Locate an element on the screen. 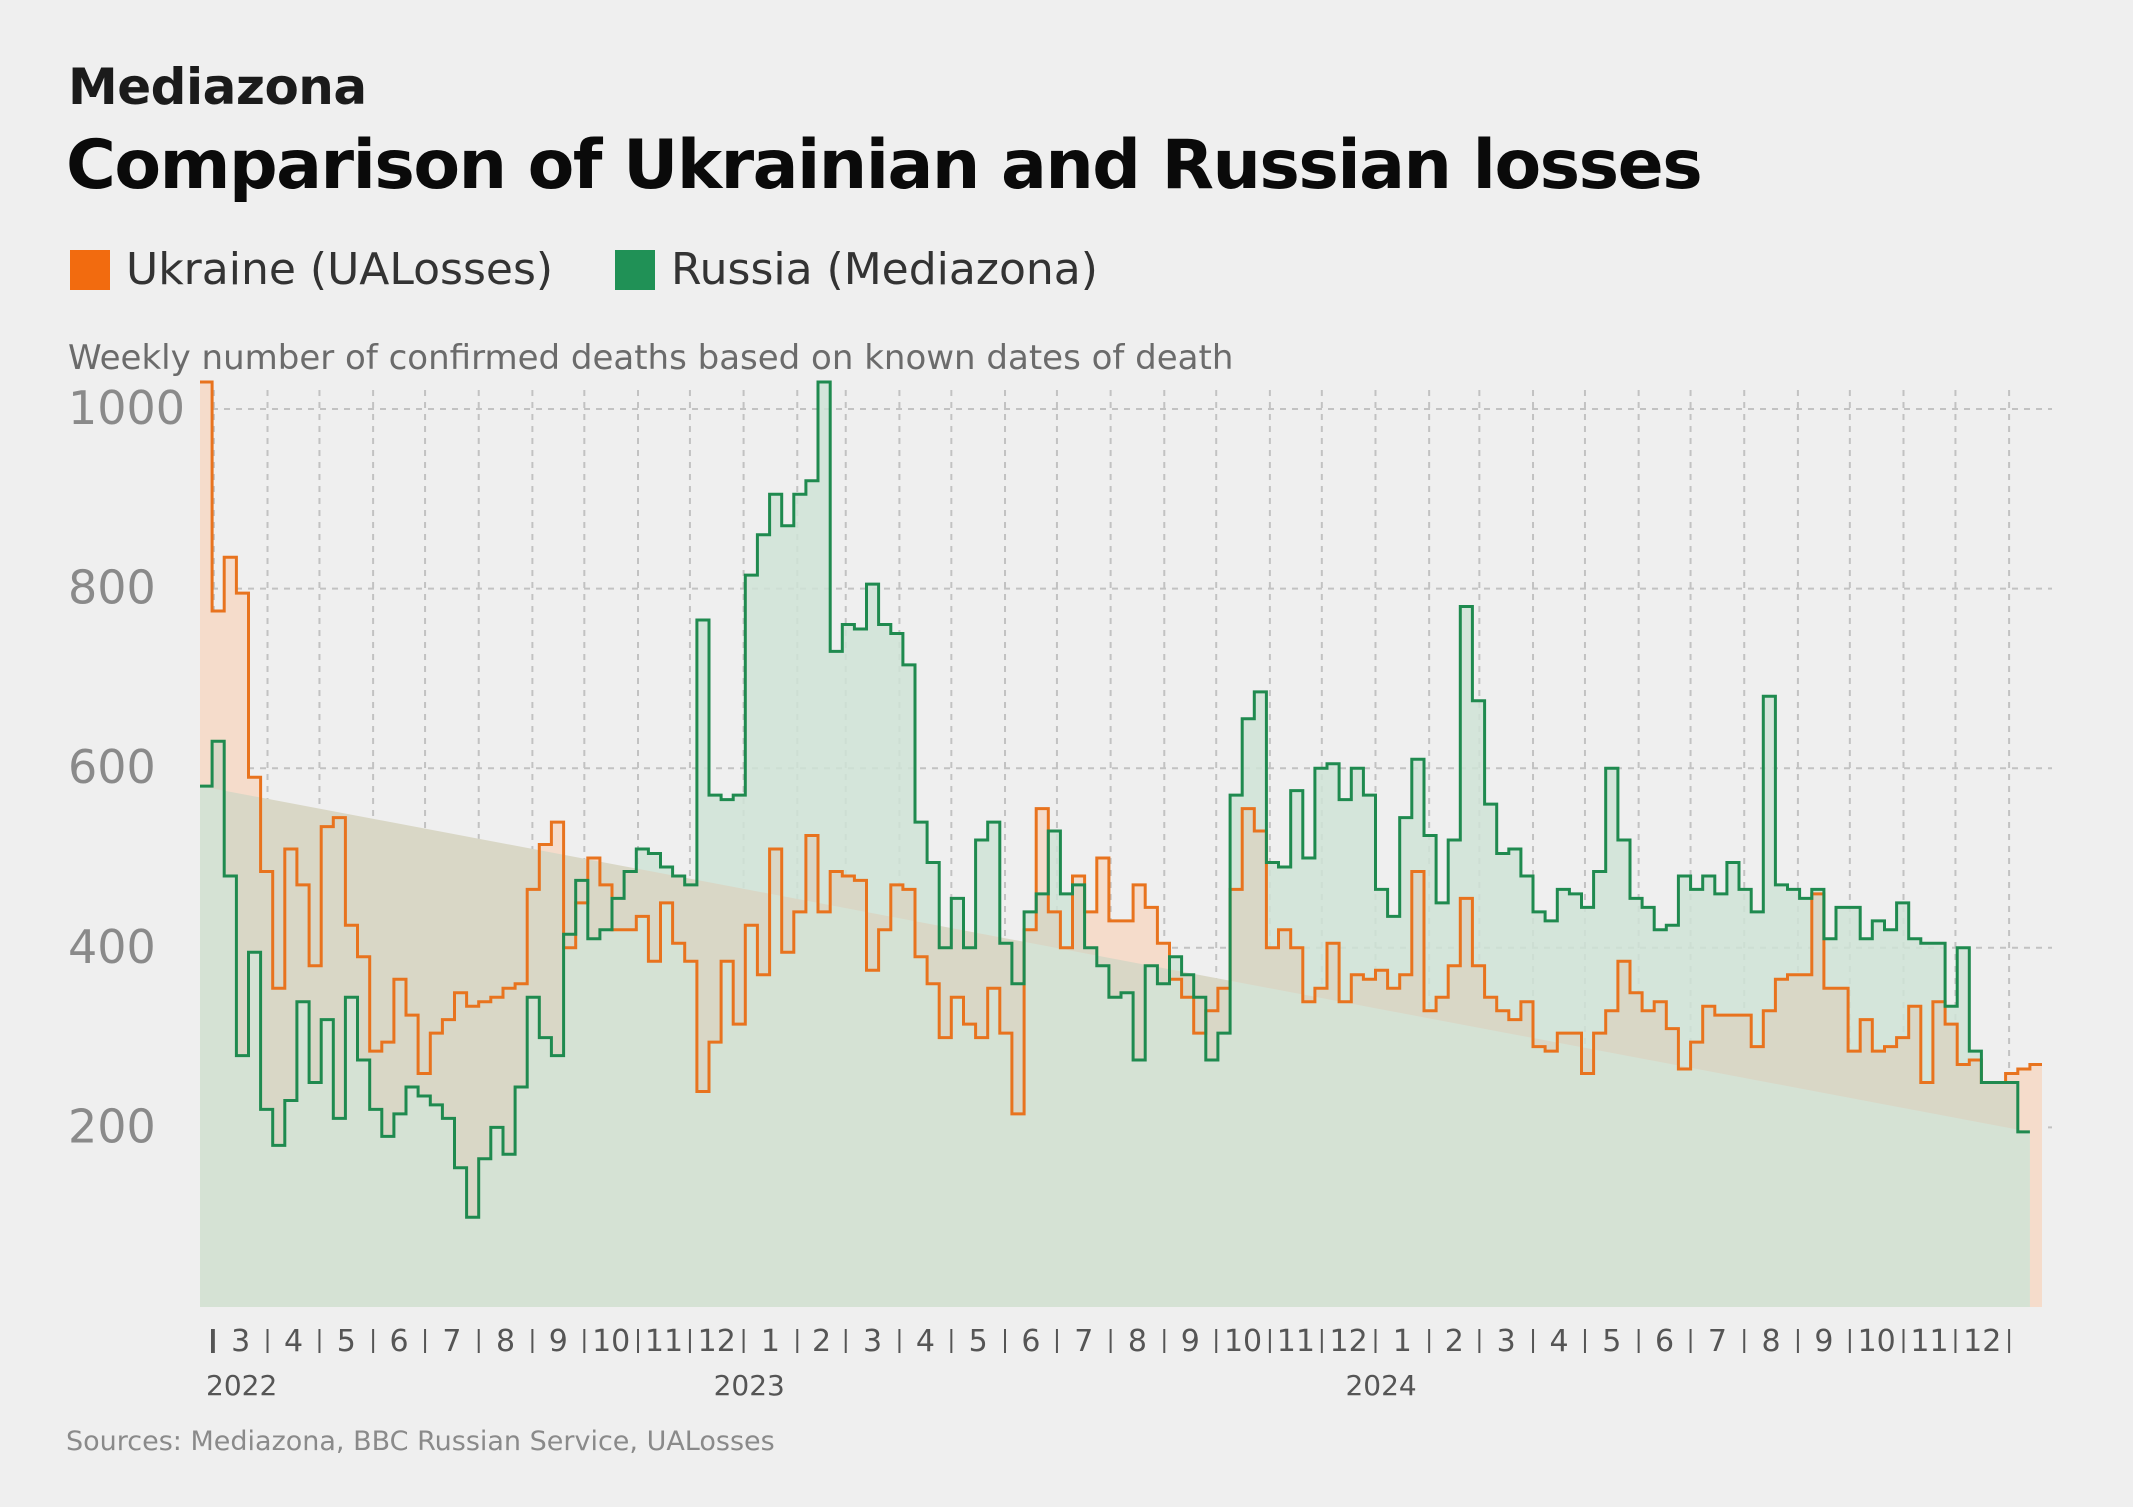 The image size is (2133, 1507). legend-item-russia: Russia (Mediazona) is located at coordinates (856, 269).